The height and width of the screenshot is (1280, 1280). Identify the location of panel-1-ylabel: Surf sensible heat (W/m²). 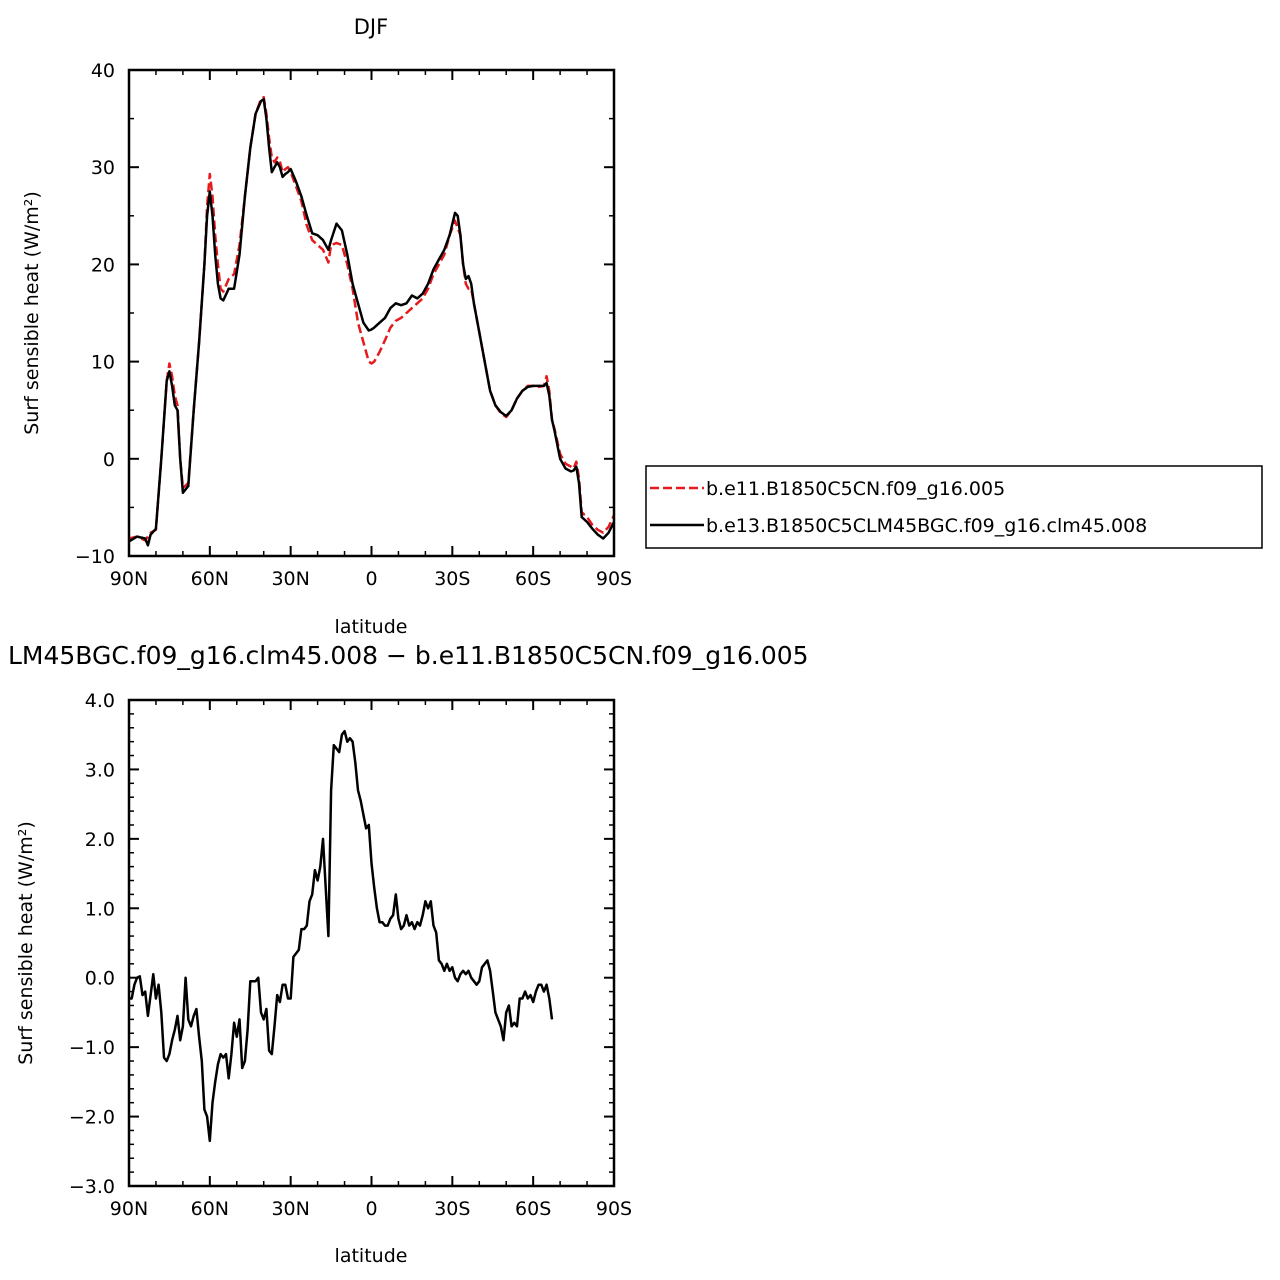
(32, 313).